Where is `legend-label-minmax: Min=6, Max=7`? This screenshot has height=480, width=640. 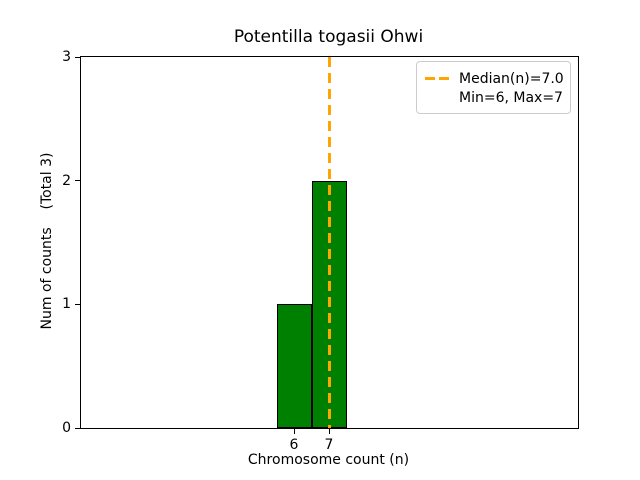 legend-label-minmax: Min=6, Max=7 is located at coordinates (511, 97).